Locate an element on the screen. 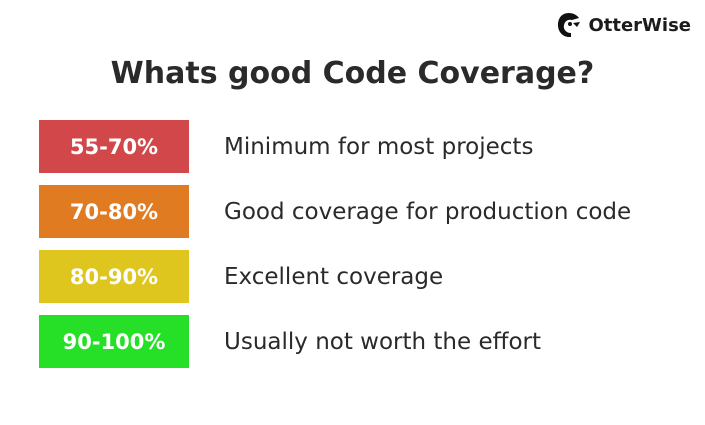  coverage-row: 55-70% Minimum for most projects is located at coordinates (335, 146).